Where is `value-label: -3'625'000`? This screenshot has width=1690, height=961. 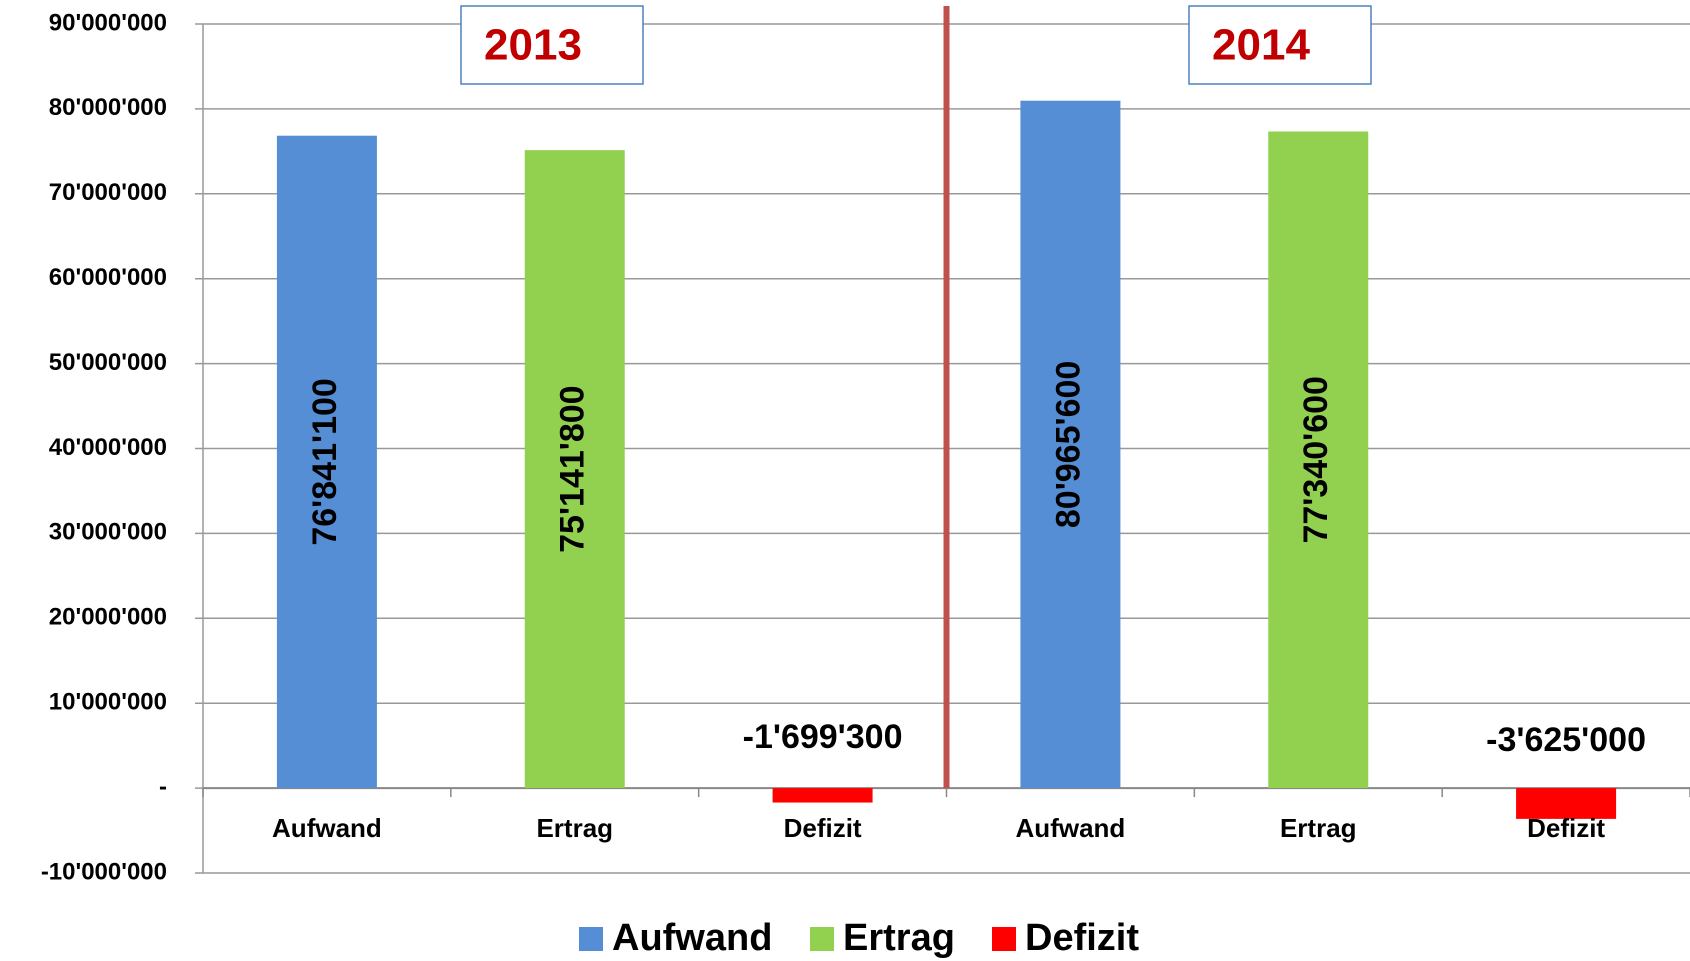
value-label: -3'625'000 is located at coordinates (1566, 740).